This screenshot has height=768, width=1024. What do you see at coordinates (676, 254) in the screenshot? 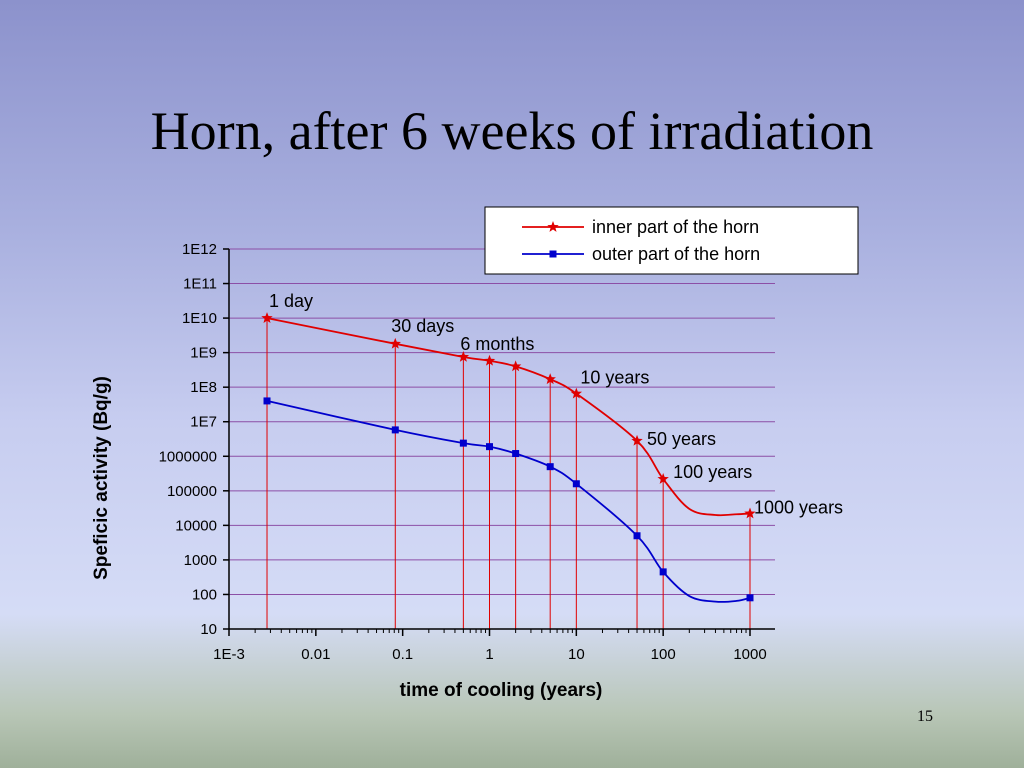
I see `legend-label: outer part of the horn` at bounding box center [676, 254].